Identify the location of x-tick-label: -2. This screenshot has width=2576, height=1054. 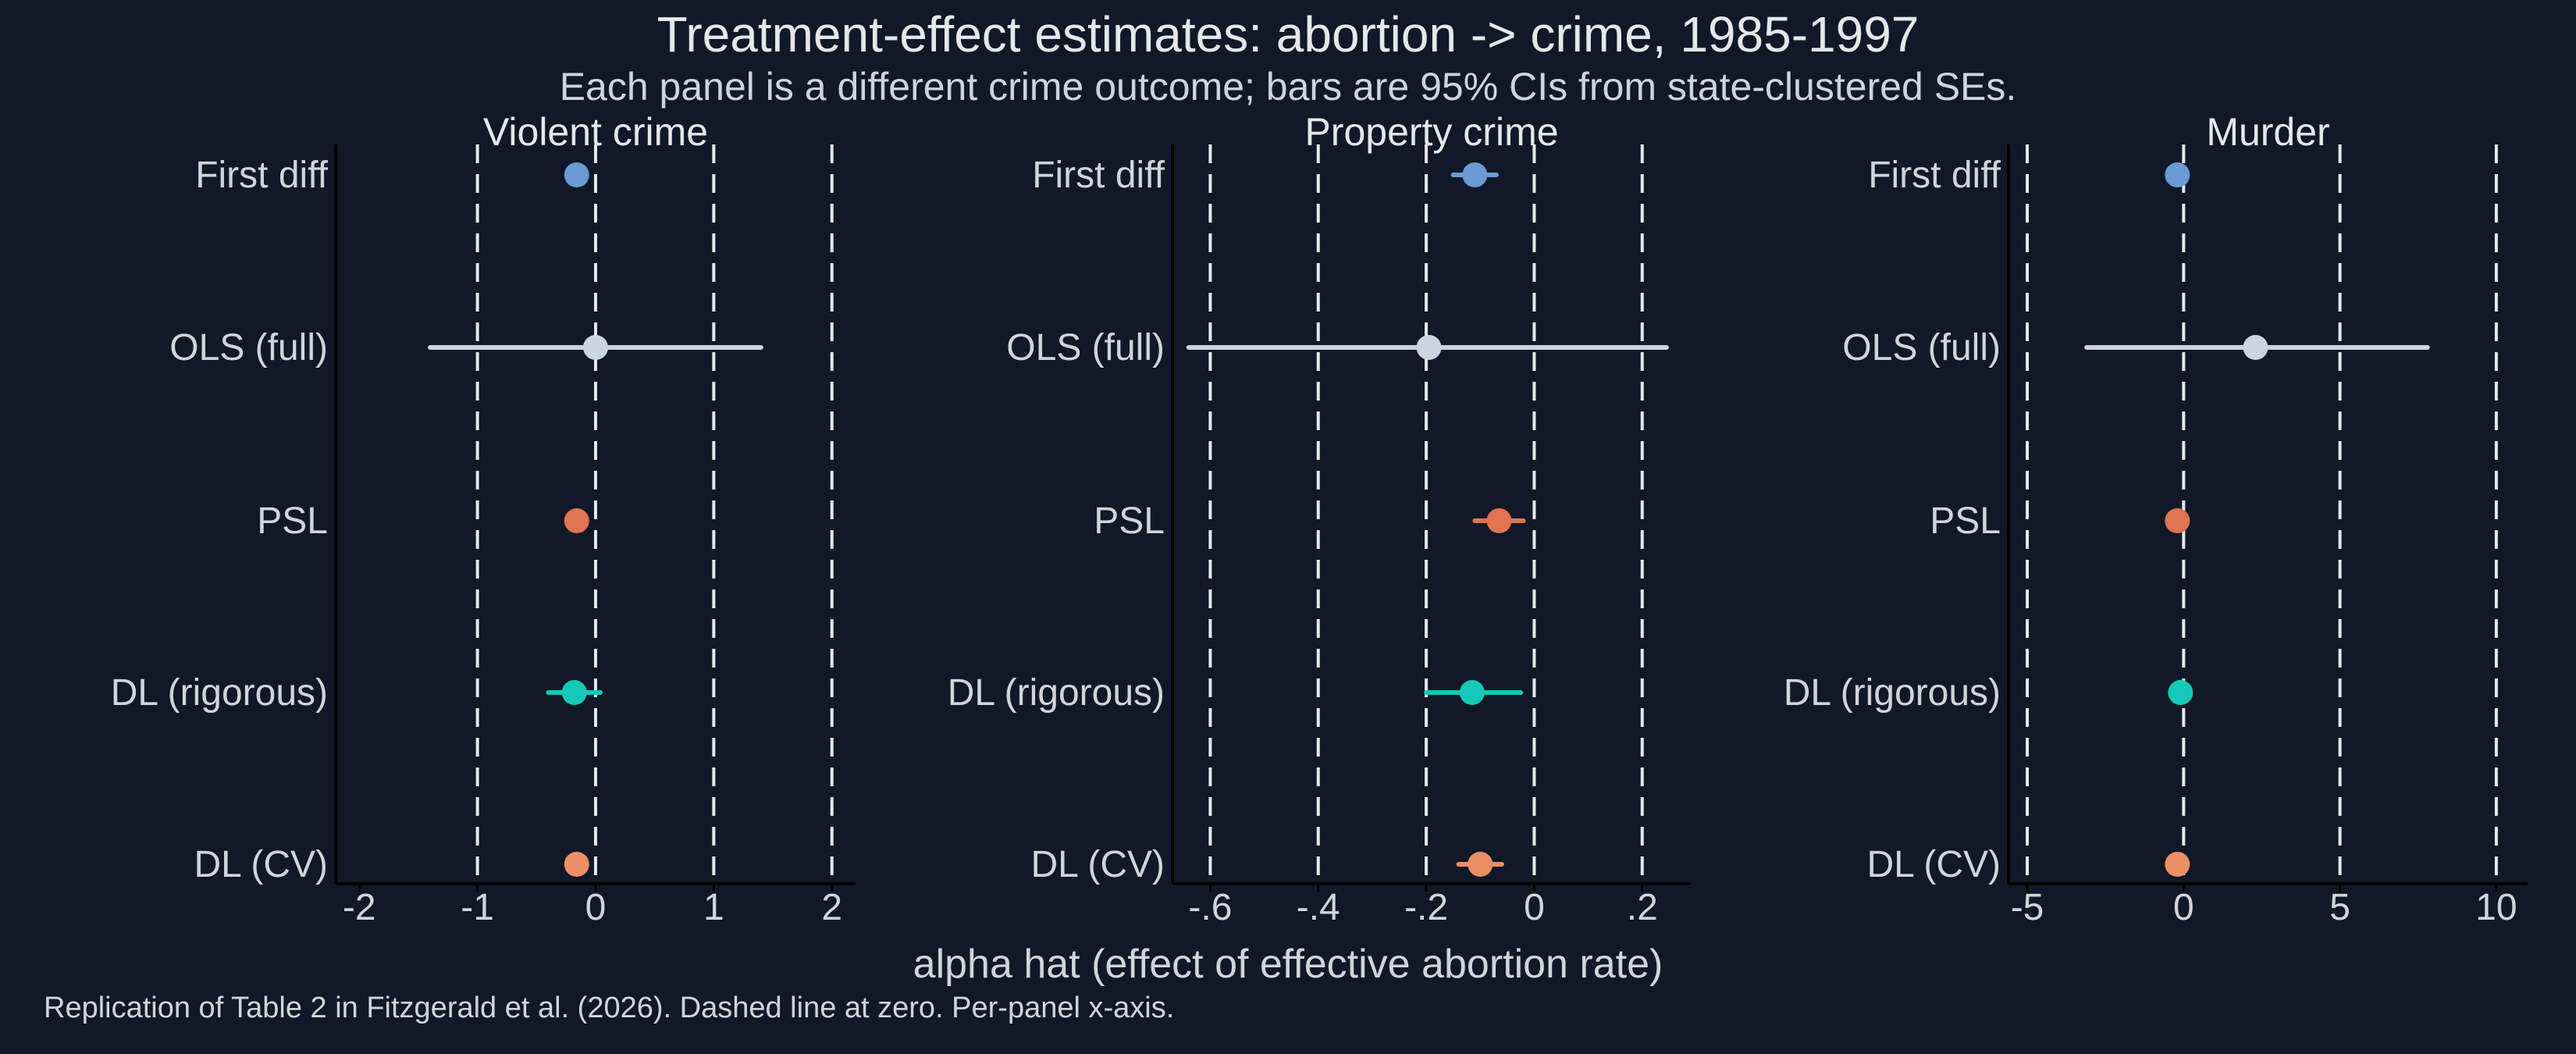
(359, 907).